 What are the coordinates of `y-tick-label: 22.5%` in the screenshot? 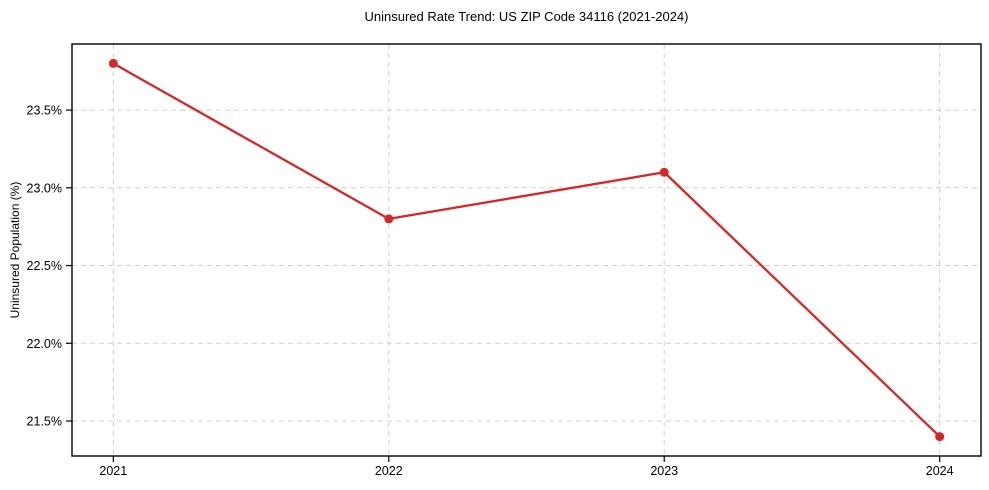 It's located at (44, 266).